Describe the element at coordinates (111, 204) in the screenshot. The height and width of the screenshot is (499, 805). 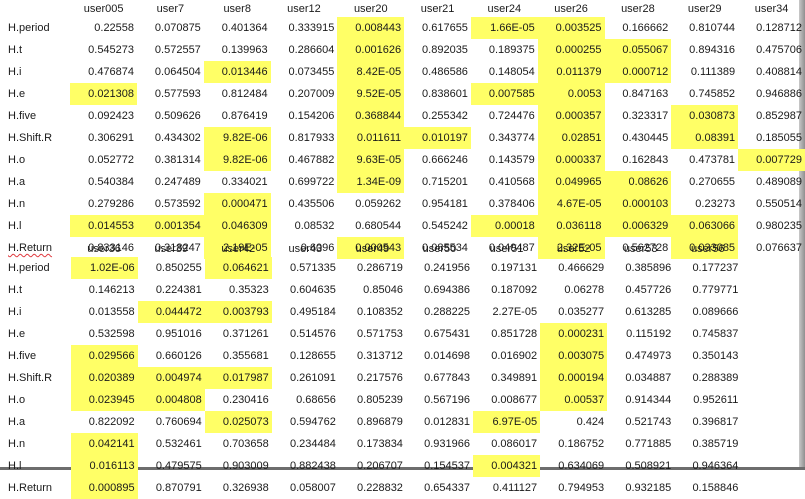
I see `value-cell: 0.279286` at that location.